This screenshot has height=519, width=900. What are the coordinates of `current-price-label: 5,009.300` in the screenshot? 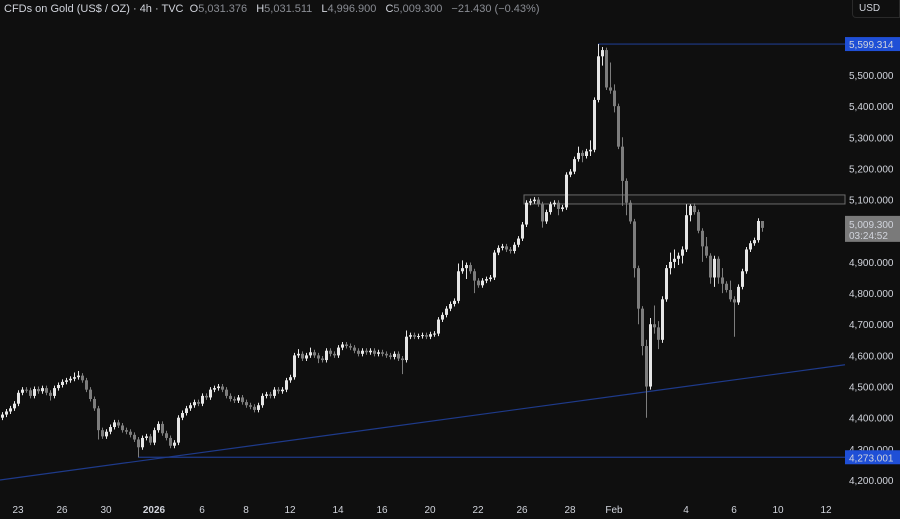 It's located at (871, 225).